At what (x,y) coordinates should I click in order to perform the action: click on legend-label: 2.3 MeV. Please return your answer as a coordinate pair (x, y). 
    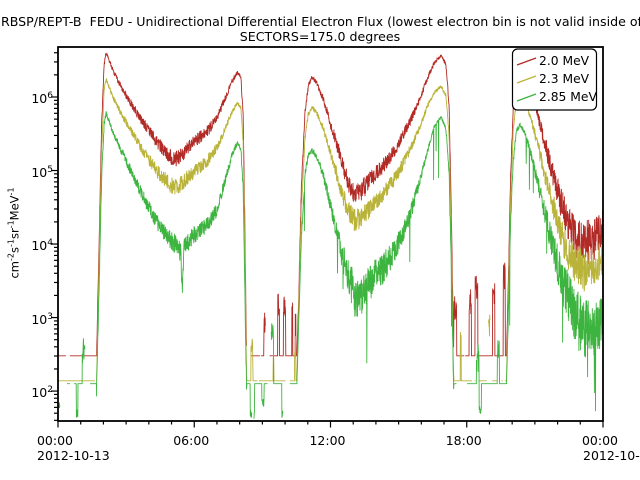
    Looking at the image, I should click on (564, 79).